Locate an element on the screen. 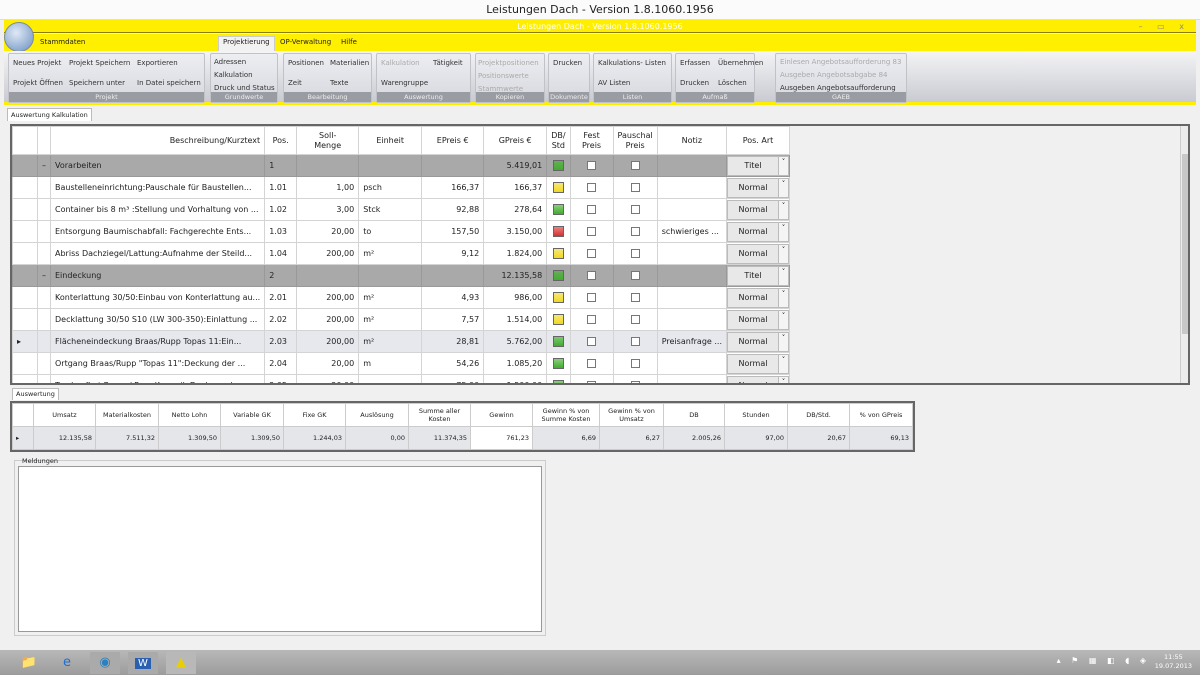  projektpositionen-button: Projektpositionen is located at coordinates (508, 63).